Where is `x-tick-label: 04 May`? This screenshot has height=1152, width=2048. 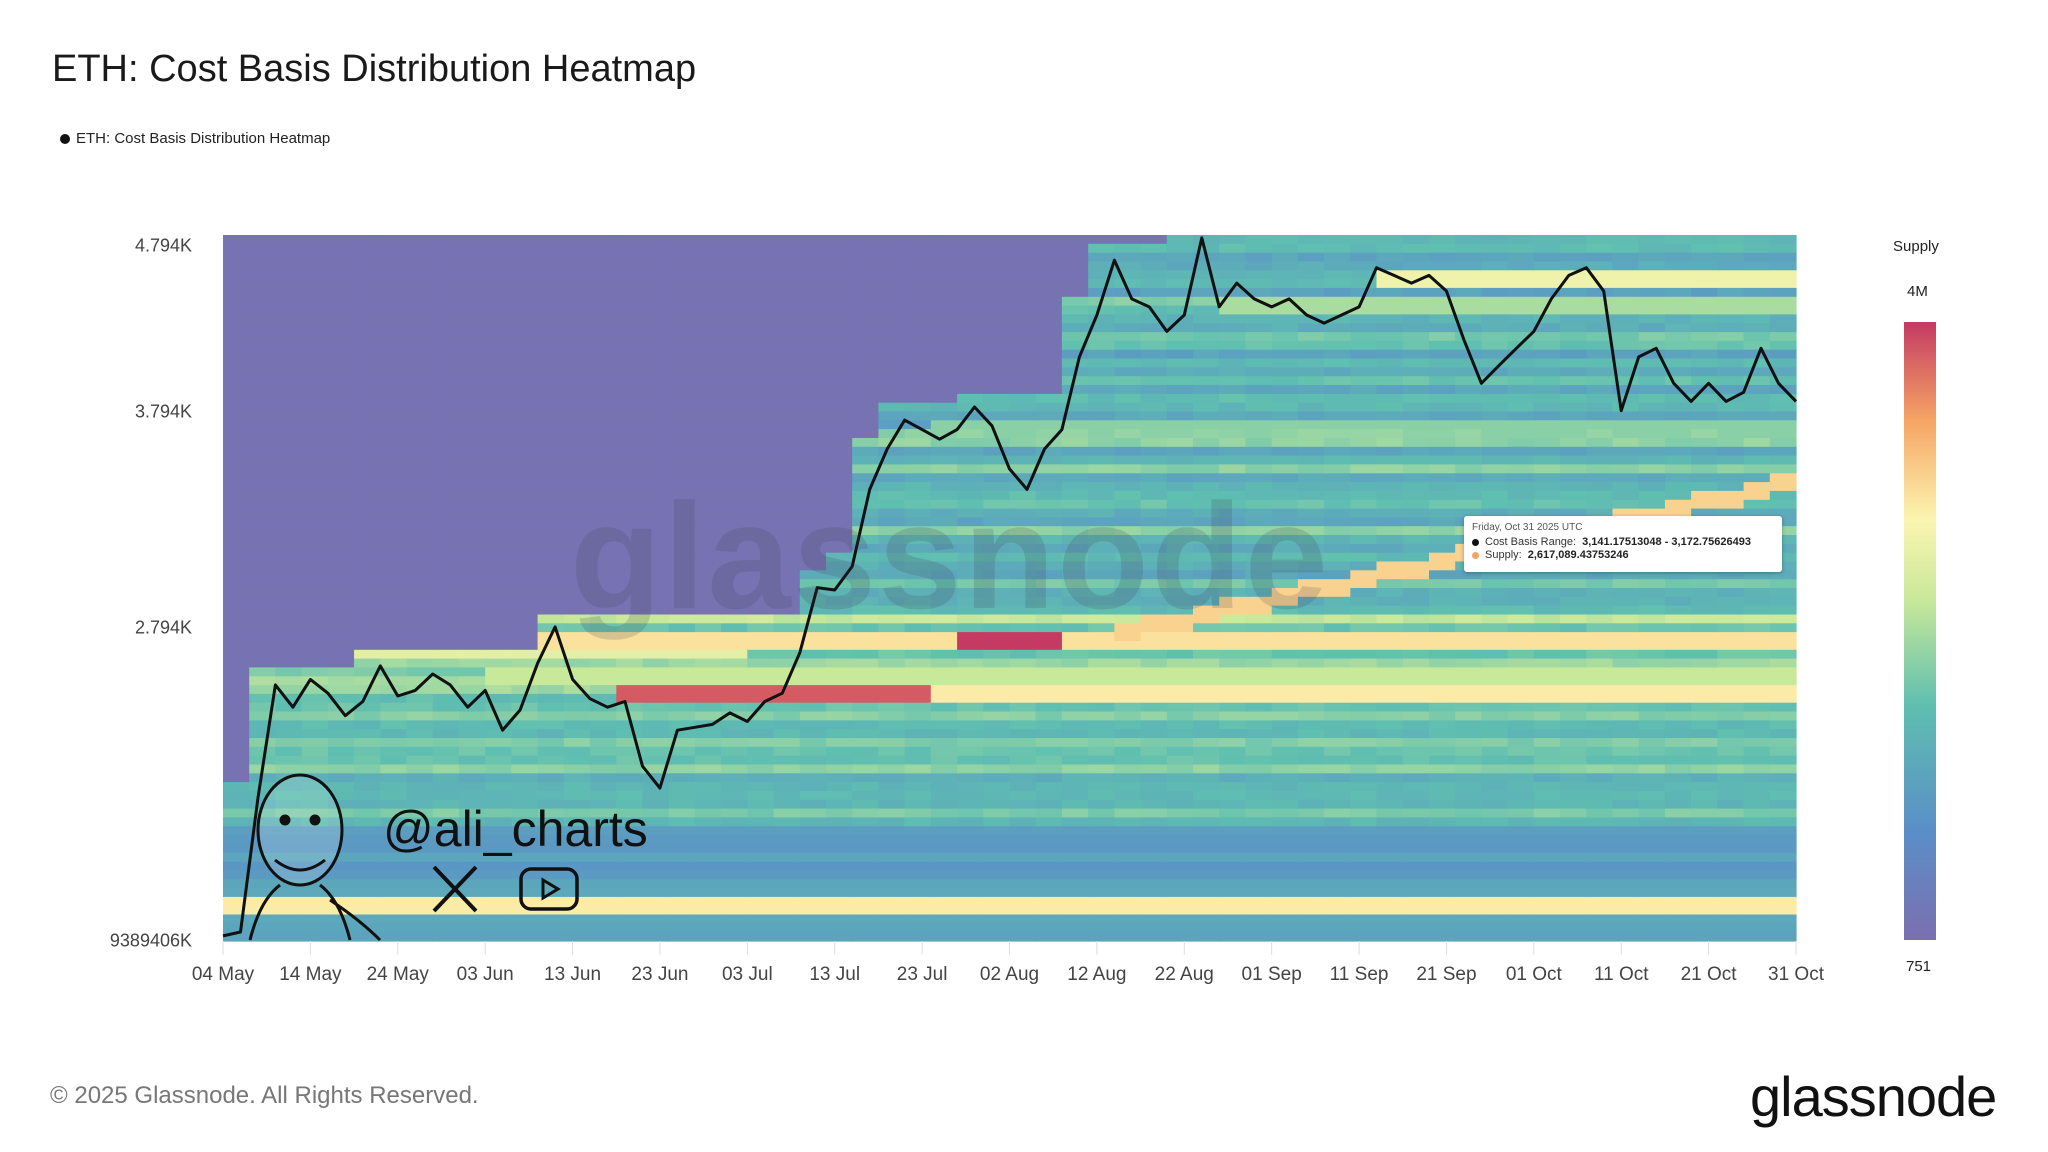 x-tick-label: 04 May is located at coordinates (223, 974).